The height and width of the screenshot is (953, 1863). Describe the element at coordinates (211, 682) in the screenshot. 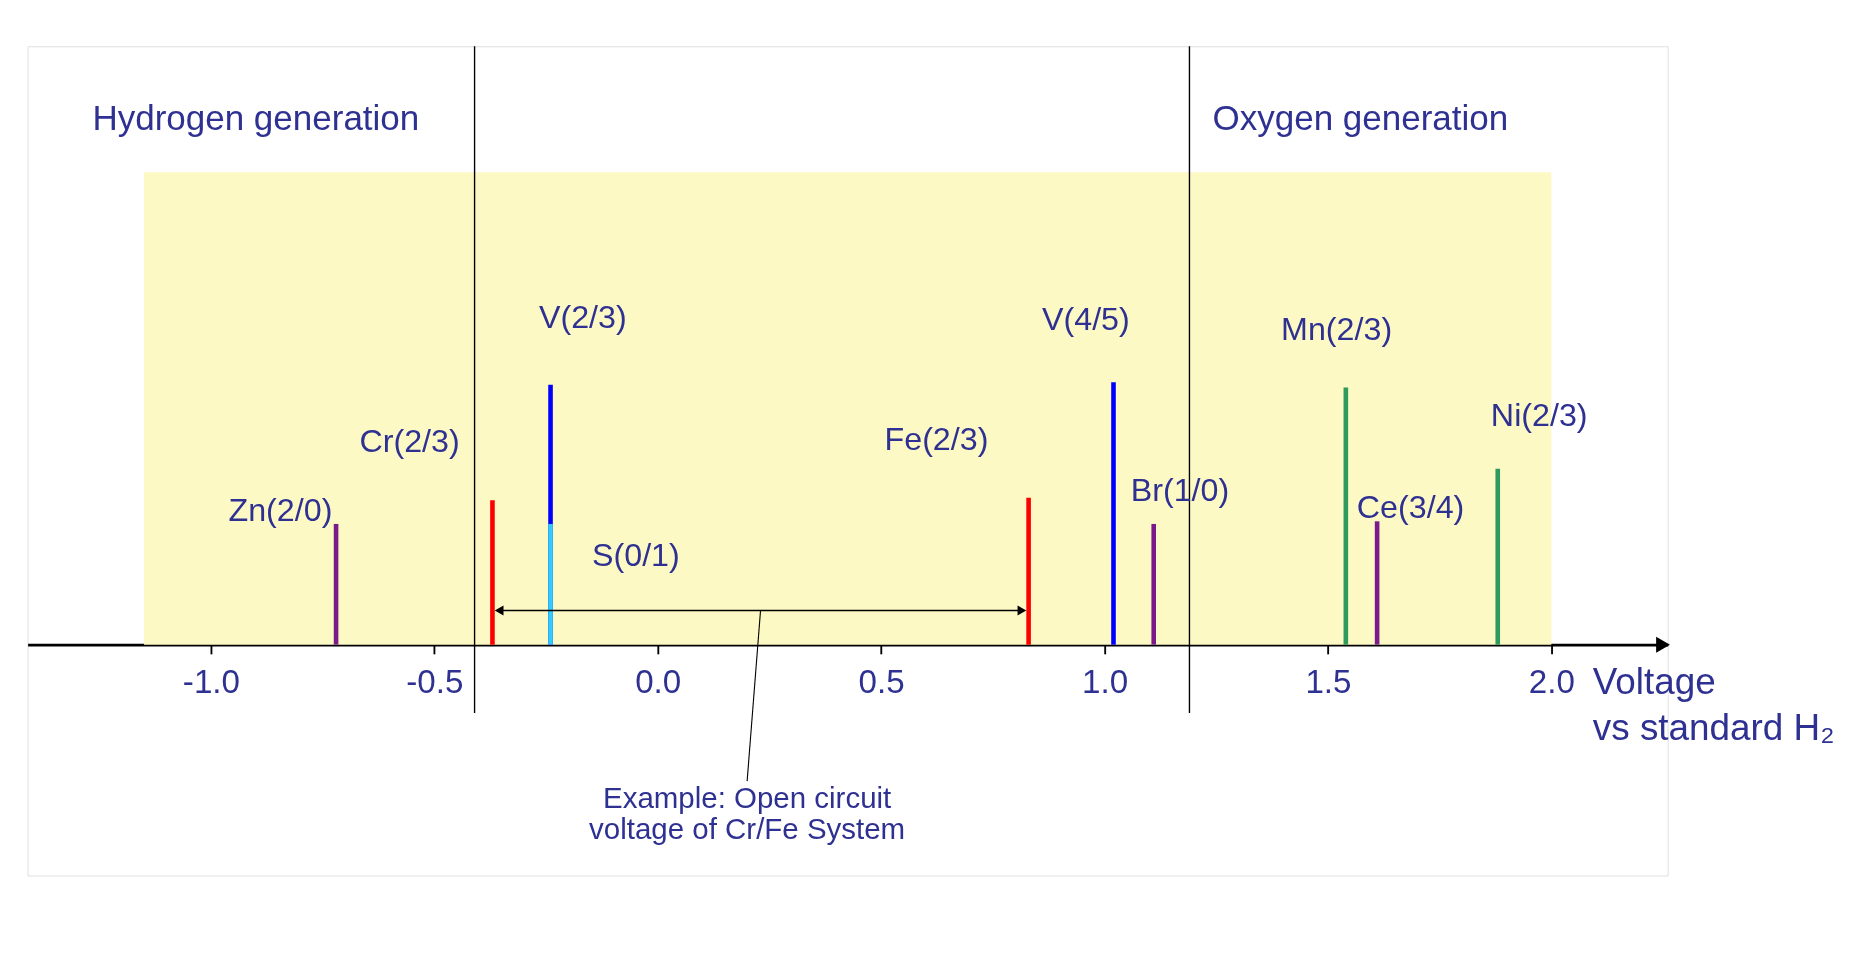

I see `x-tick-label: -1.0` at that location.